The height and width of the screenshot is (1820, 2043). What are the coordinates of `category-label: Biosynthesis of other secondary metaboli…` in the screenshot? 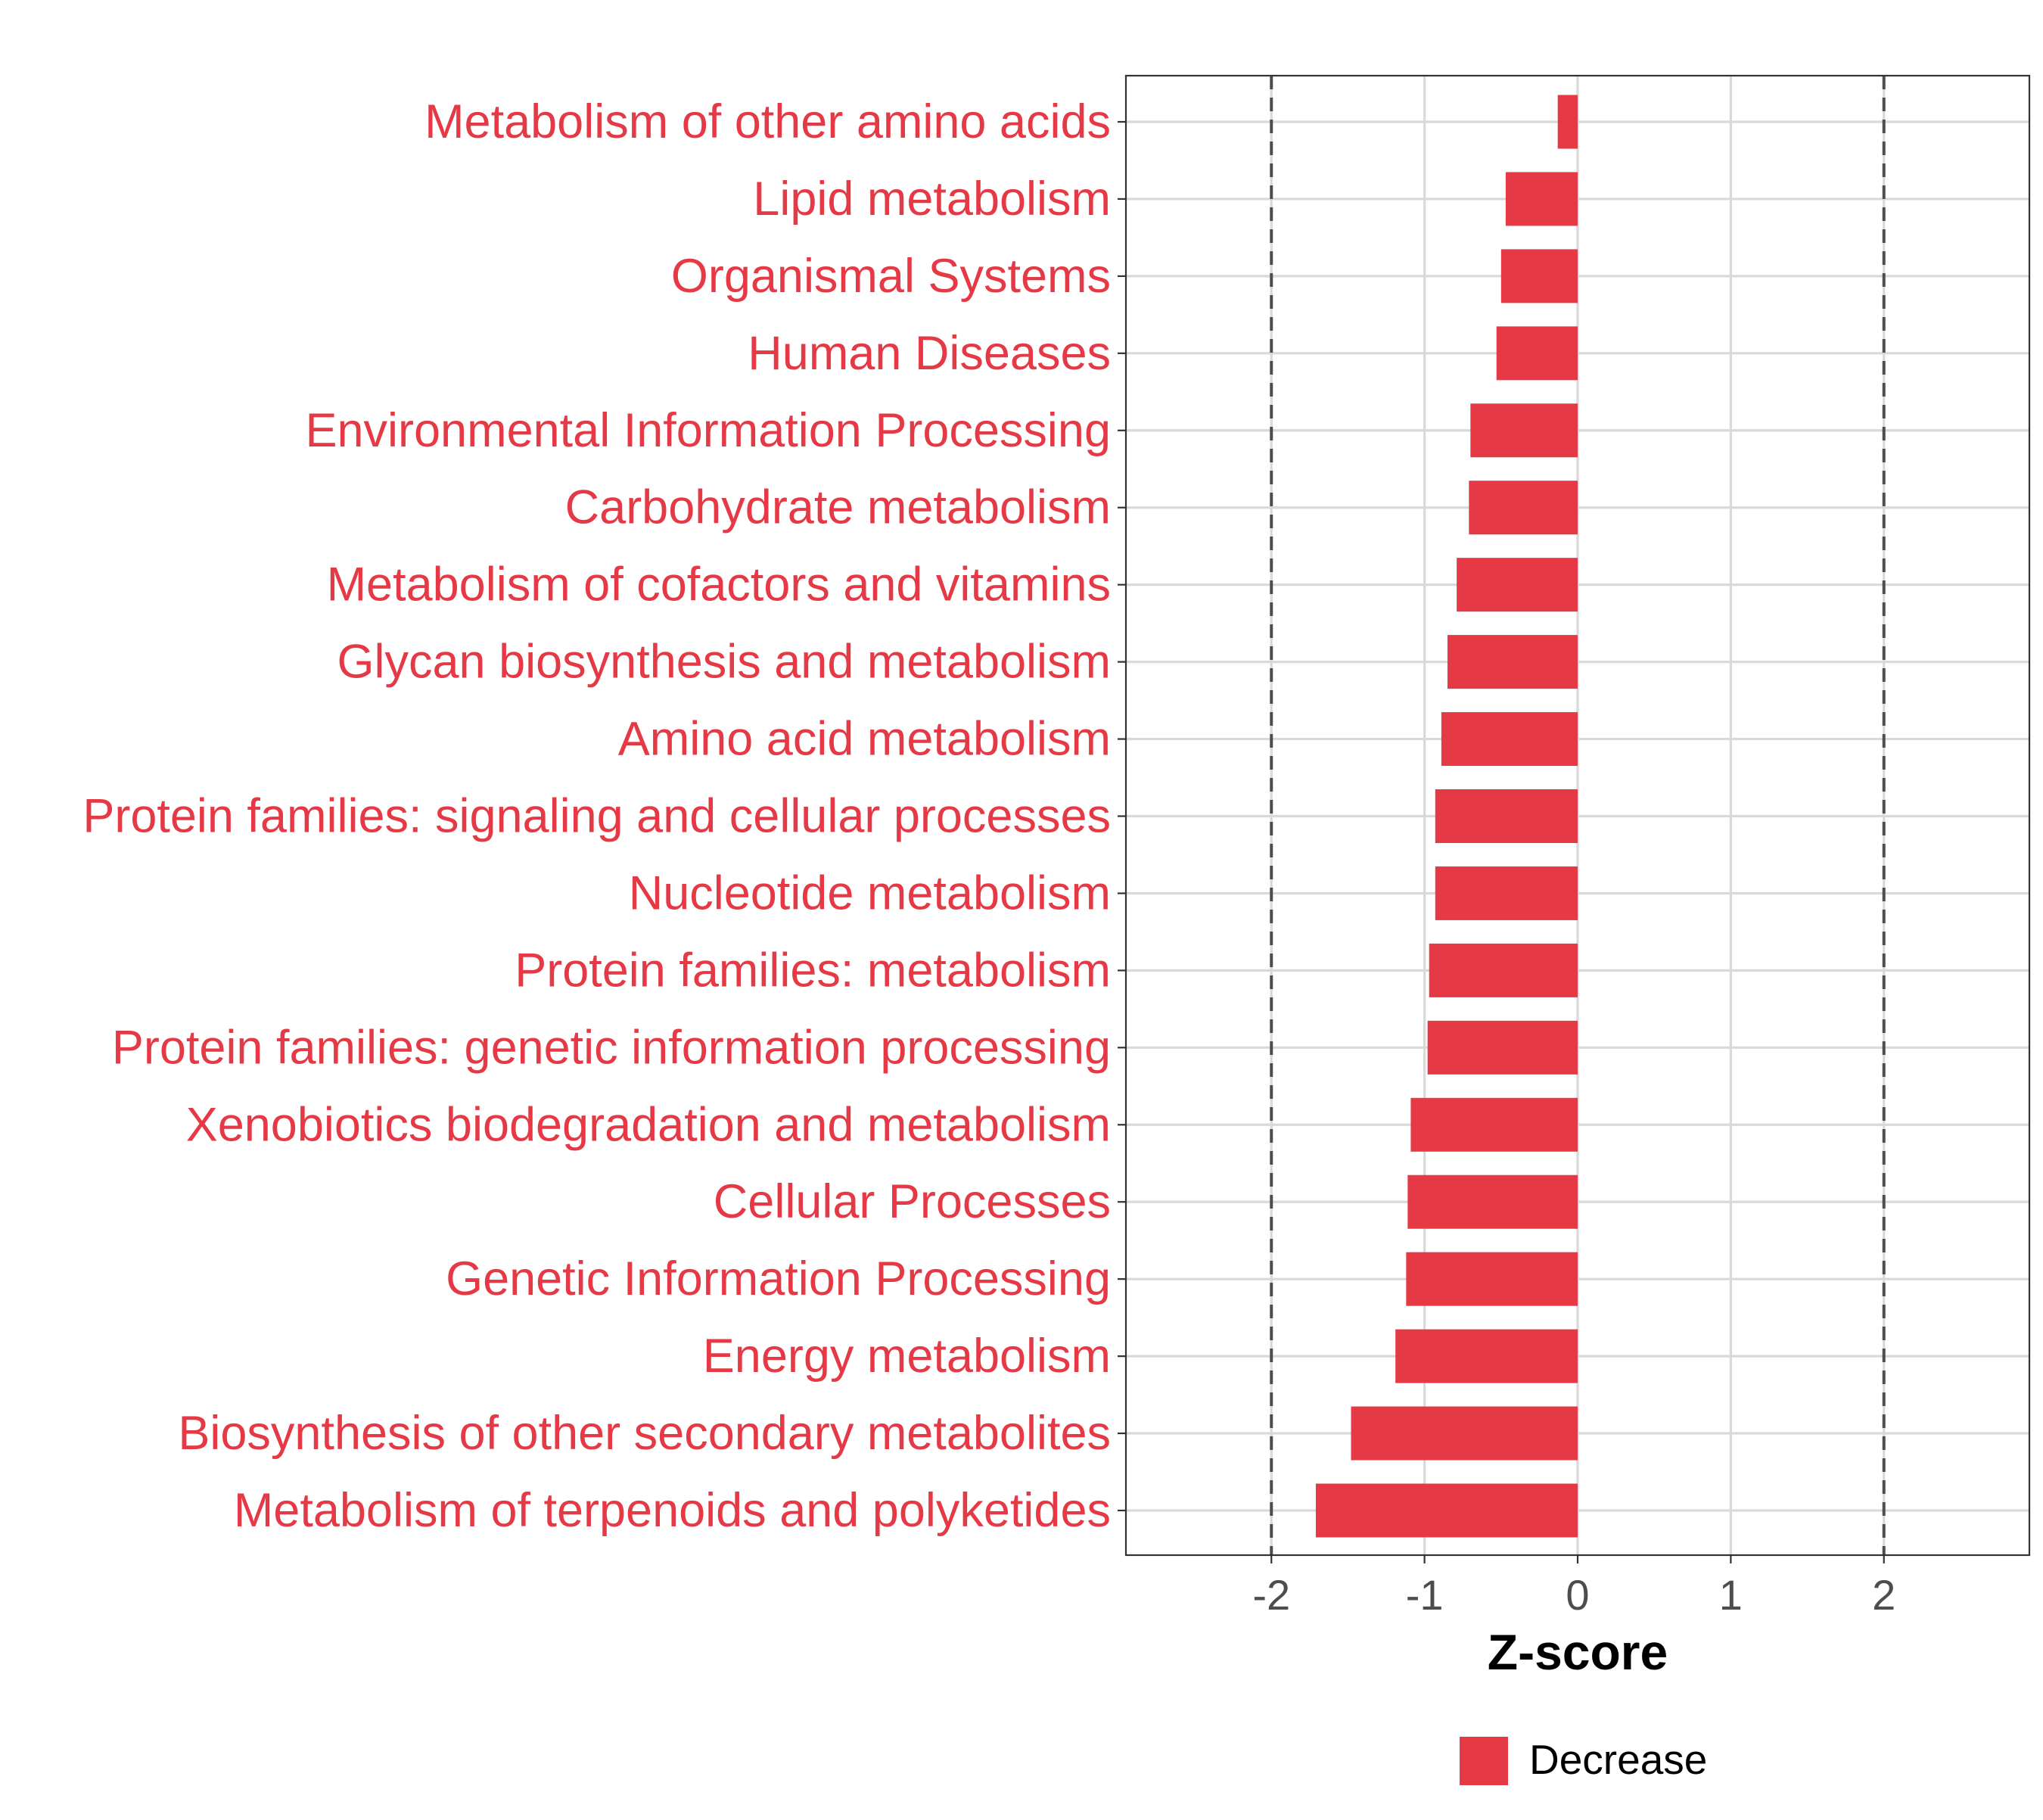 It's located at (645, 1433).